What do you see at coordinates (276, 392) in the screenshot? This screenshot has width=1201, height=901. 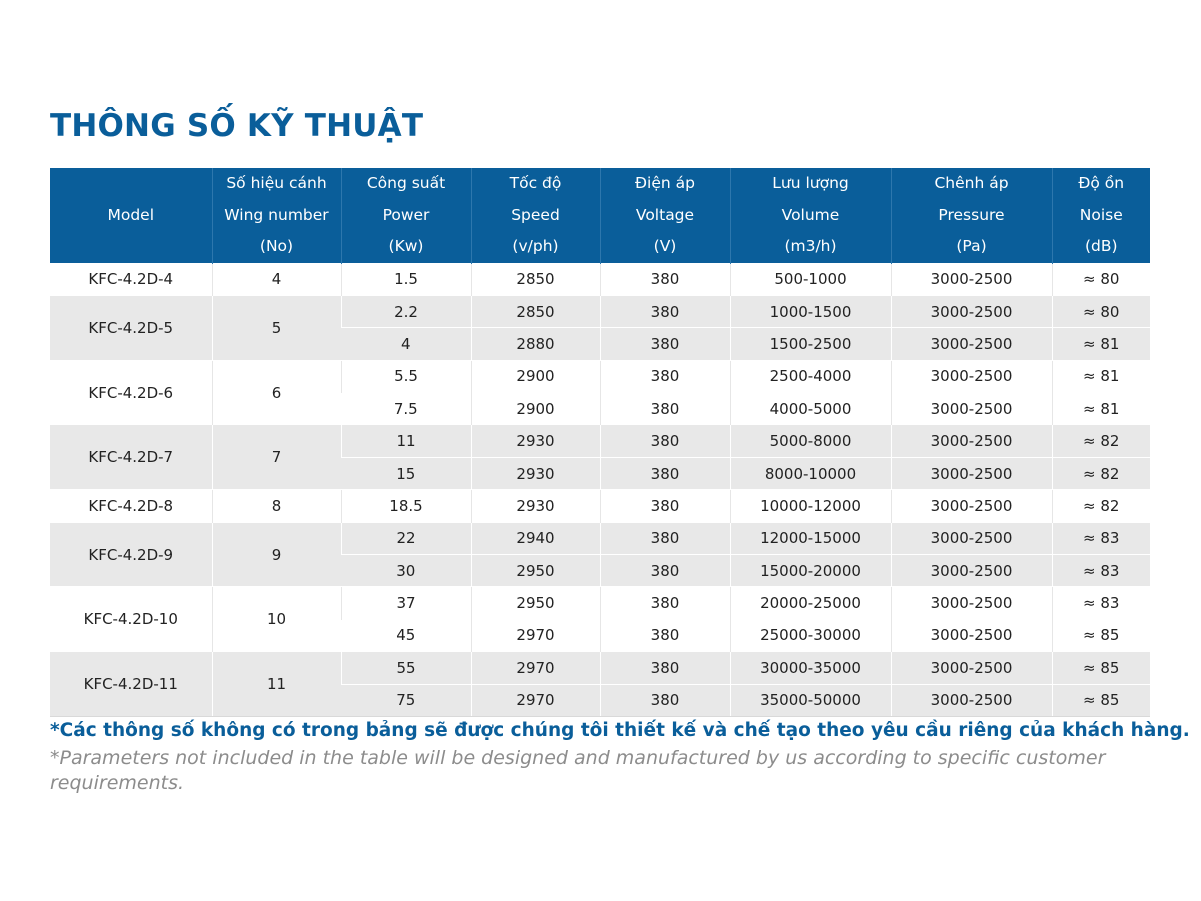 I see `wing-number-cell: 6` at bounding box center [276, 392].